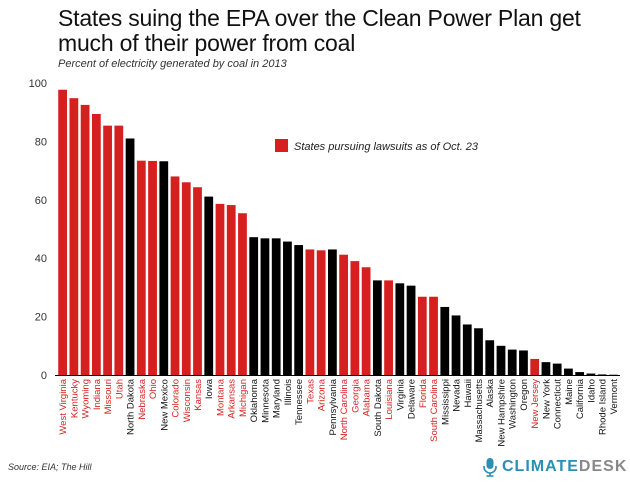 The image size is (630, 482). I want to click on x-tick-label: South Carolina, so click(434, 410).